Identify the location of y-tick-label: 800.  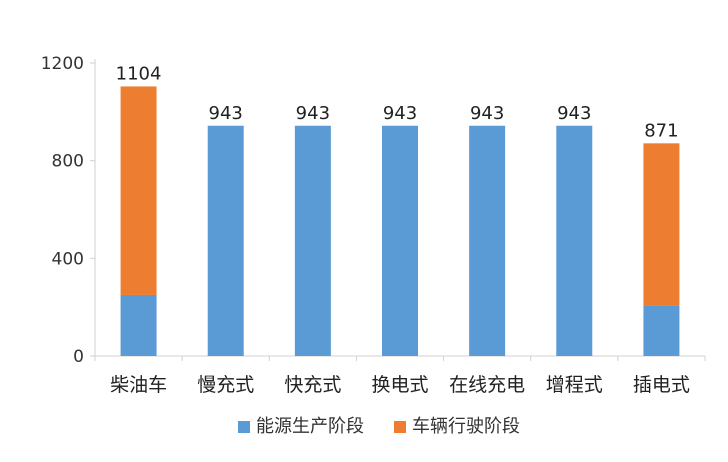
(68, 162).